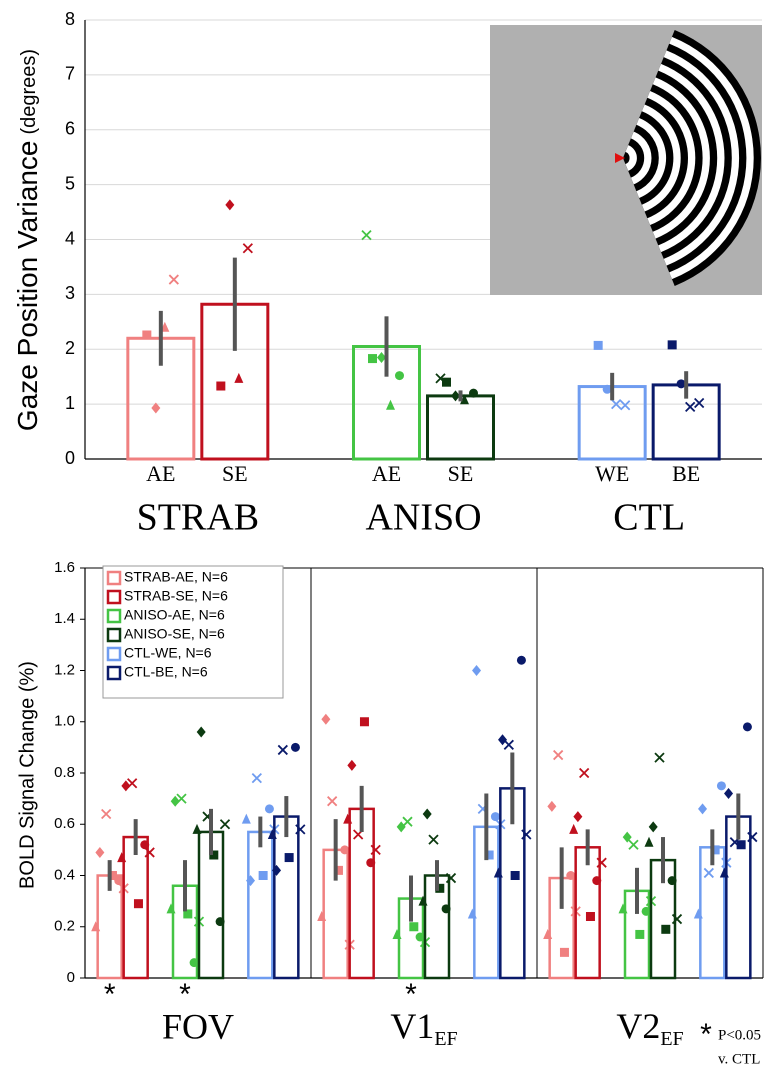 This screenshot has width=765, height=1071. What do you see at coordinates (612, 473) in the screenshot?
I see `x-tick-label: WE` at bounding box center [612, 473].